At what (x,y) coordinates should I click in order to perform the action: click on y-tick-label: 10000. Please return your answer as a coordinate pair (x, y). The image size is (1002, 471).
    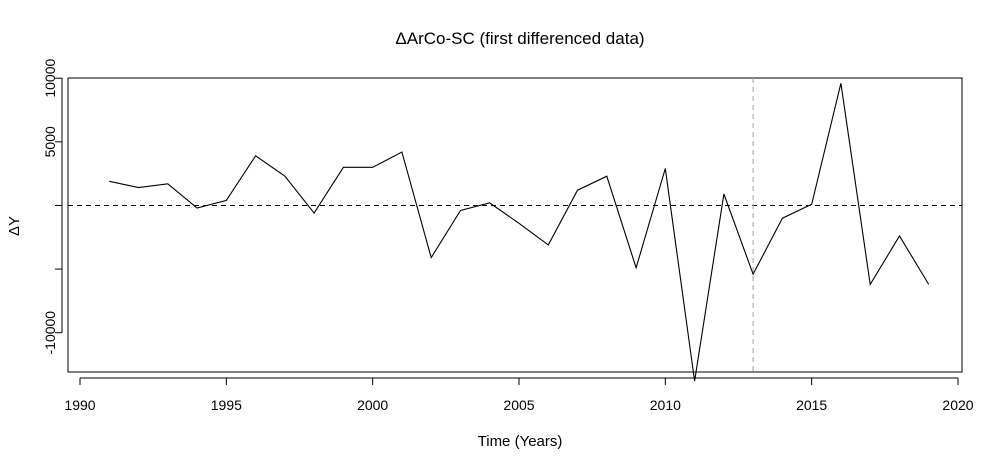
    Looking at the image, I should click on (50, 78).